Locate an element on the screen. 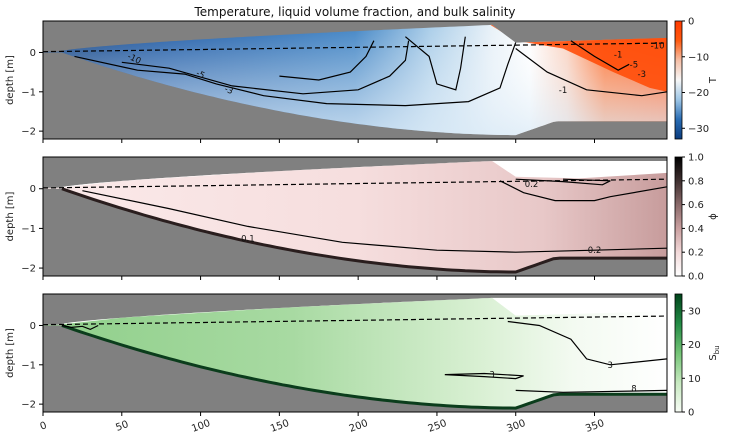 The width and height of the screenshot is (729, 446). colorbar-tick-label: 10 is located at coordinates (694, 379).